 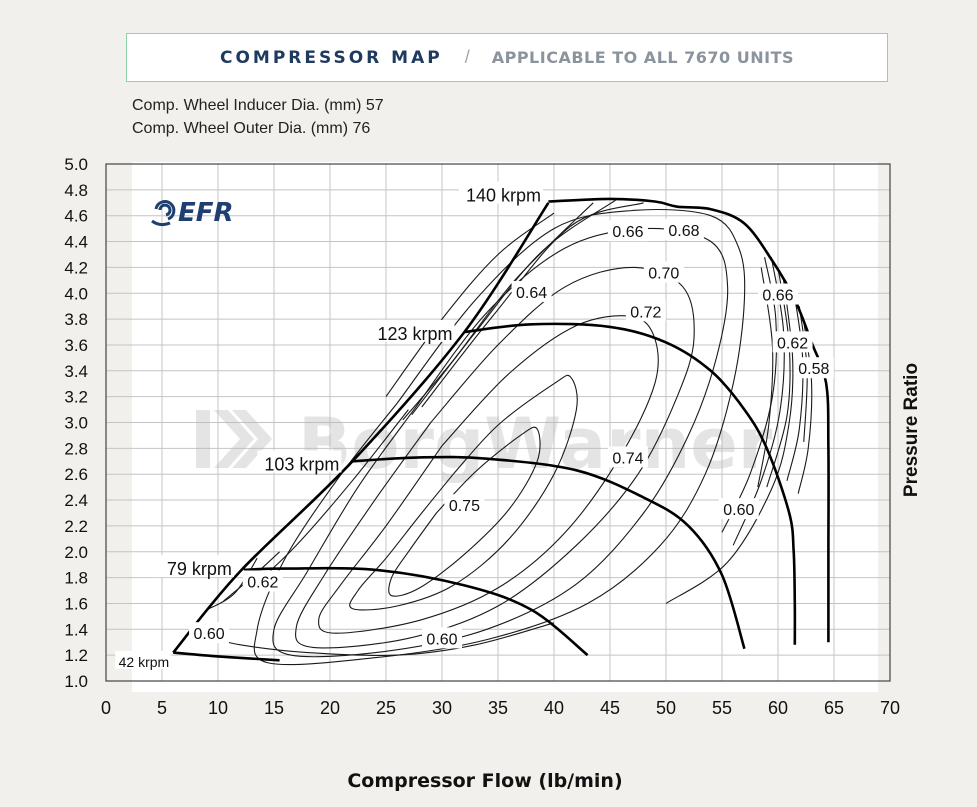 What do you see at coordinates (258, 105) in the screenshot?
I see `inducer-diameter-spec: Comp. Wheel Inducer Dia. (mm) 57` at bounding box center [258, 105].